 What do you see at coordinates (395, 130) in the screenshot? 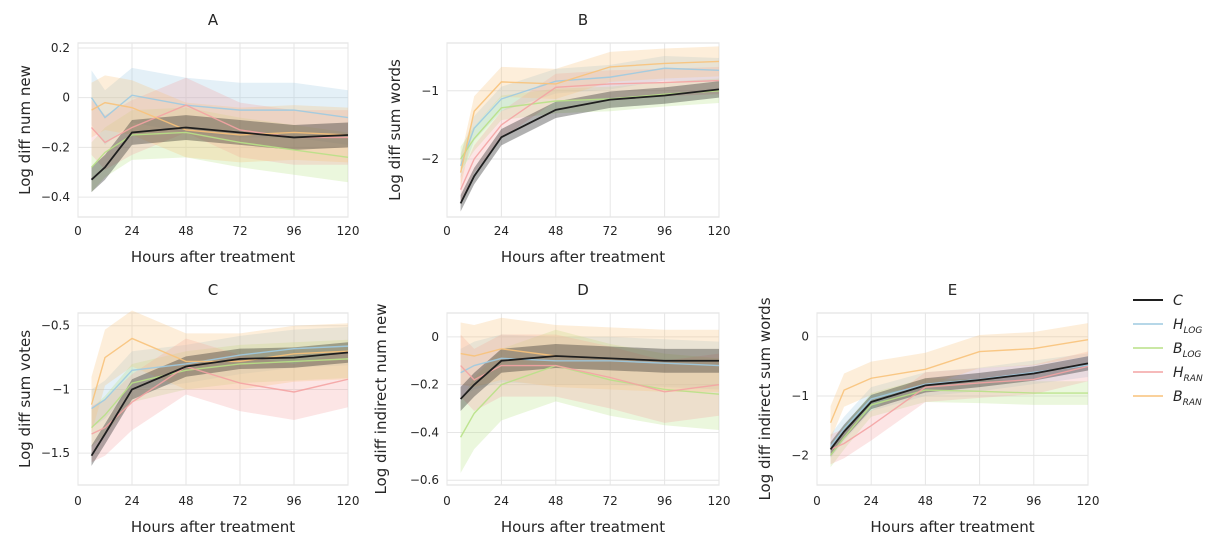
I see `y-axis-label: Log diff sum words` at bounding box center [395, 130].